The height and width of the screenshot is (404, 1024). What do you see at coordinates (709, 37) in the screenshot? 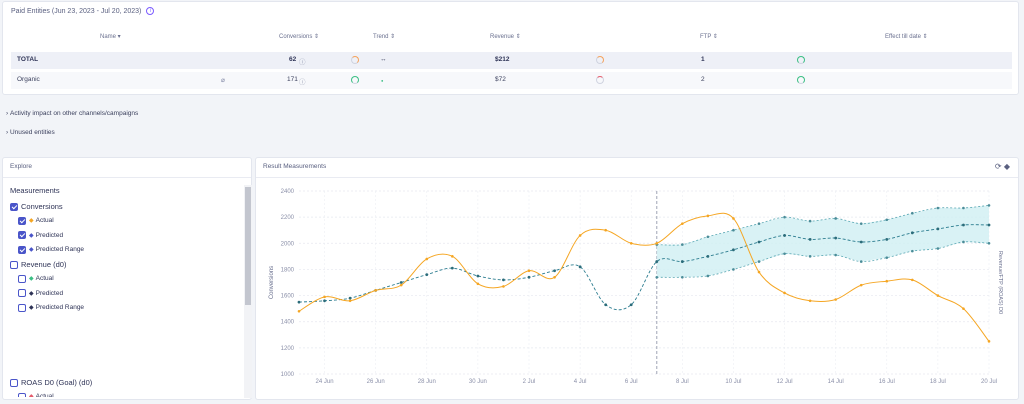
I see `col-header-ftp: FTP ⇕` at bounding box center [709, 37].